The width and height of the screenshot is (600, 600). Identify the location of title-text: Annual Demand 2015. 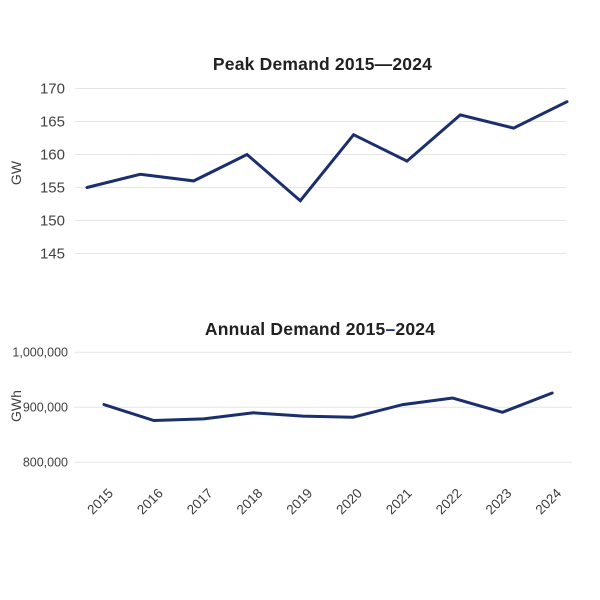
(295, 329).